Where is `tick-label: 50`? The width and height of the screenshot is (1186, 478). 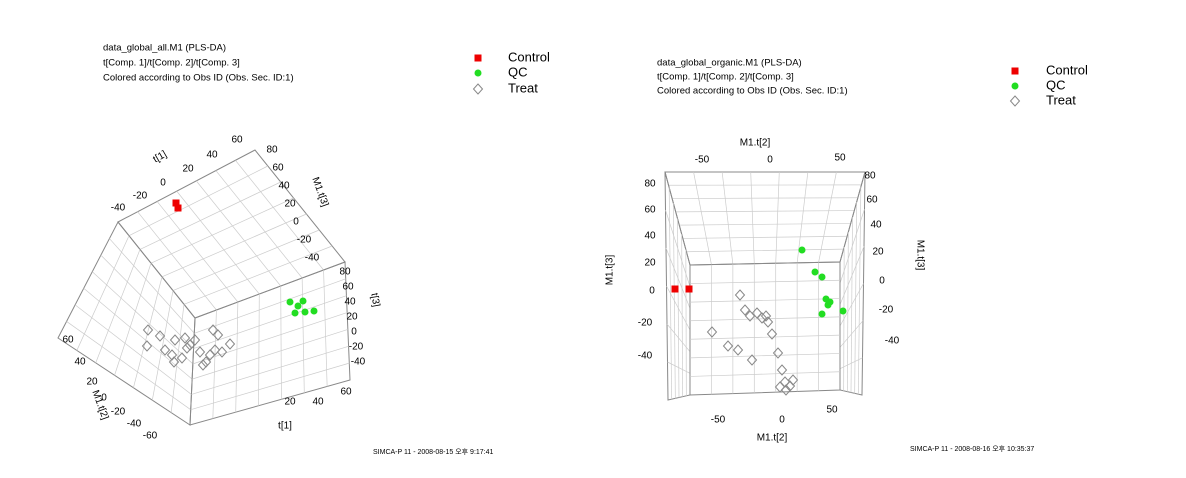
tick-label: 50 is located at coordinates (840, 158).